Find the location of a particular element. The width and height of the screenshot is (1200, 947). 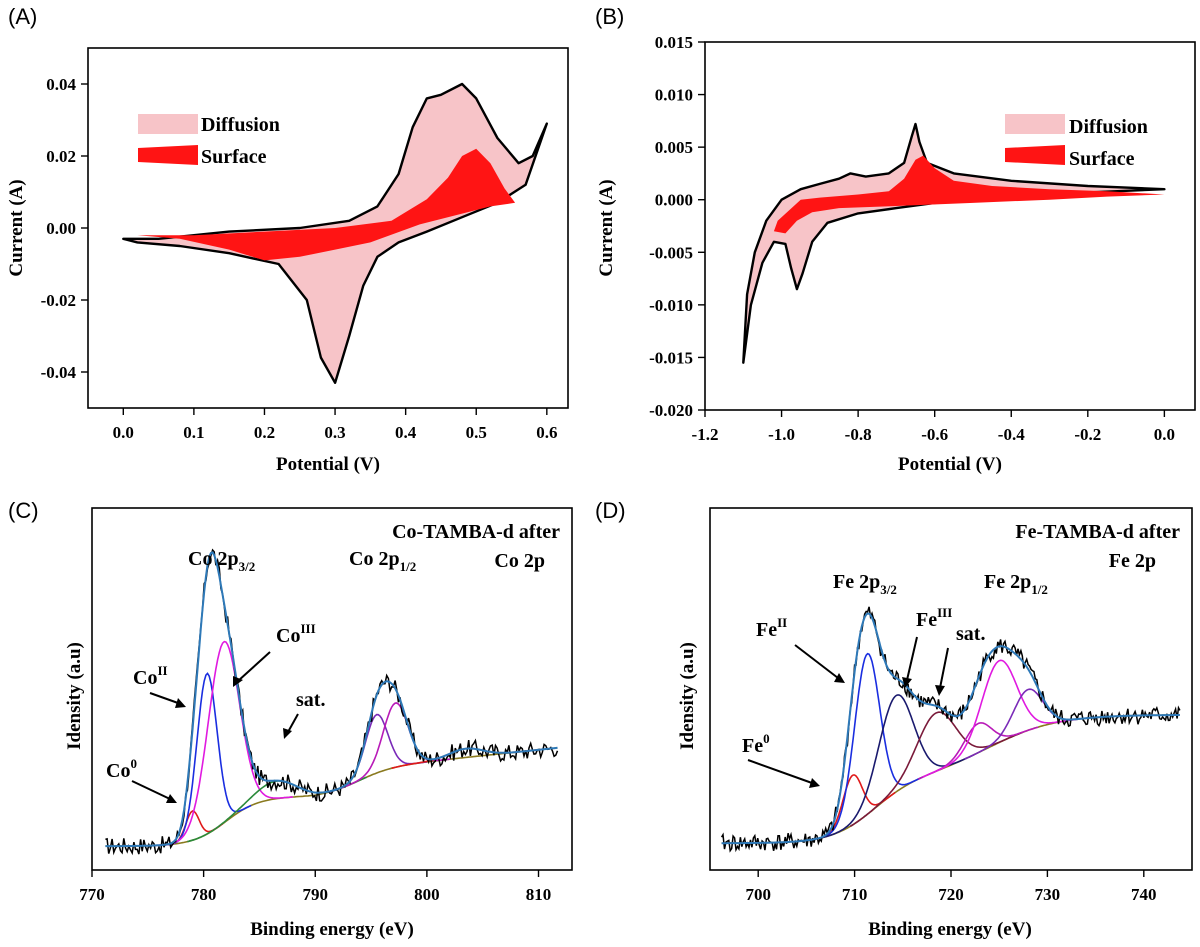

xps-peak-coii is located at coordinates (207, 759).